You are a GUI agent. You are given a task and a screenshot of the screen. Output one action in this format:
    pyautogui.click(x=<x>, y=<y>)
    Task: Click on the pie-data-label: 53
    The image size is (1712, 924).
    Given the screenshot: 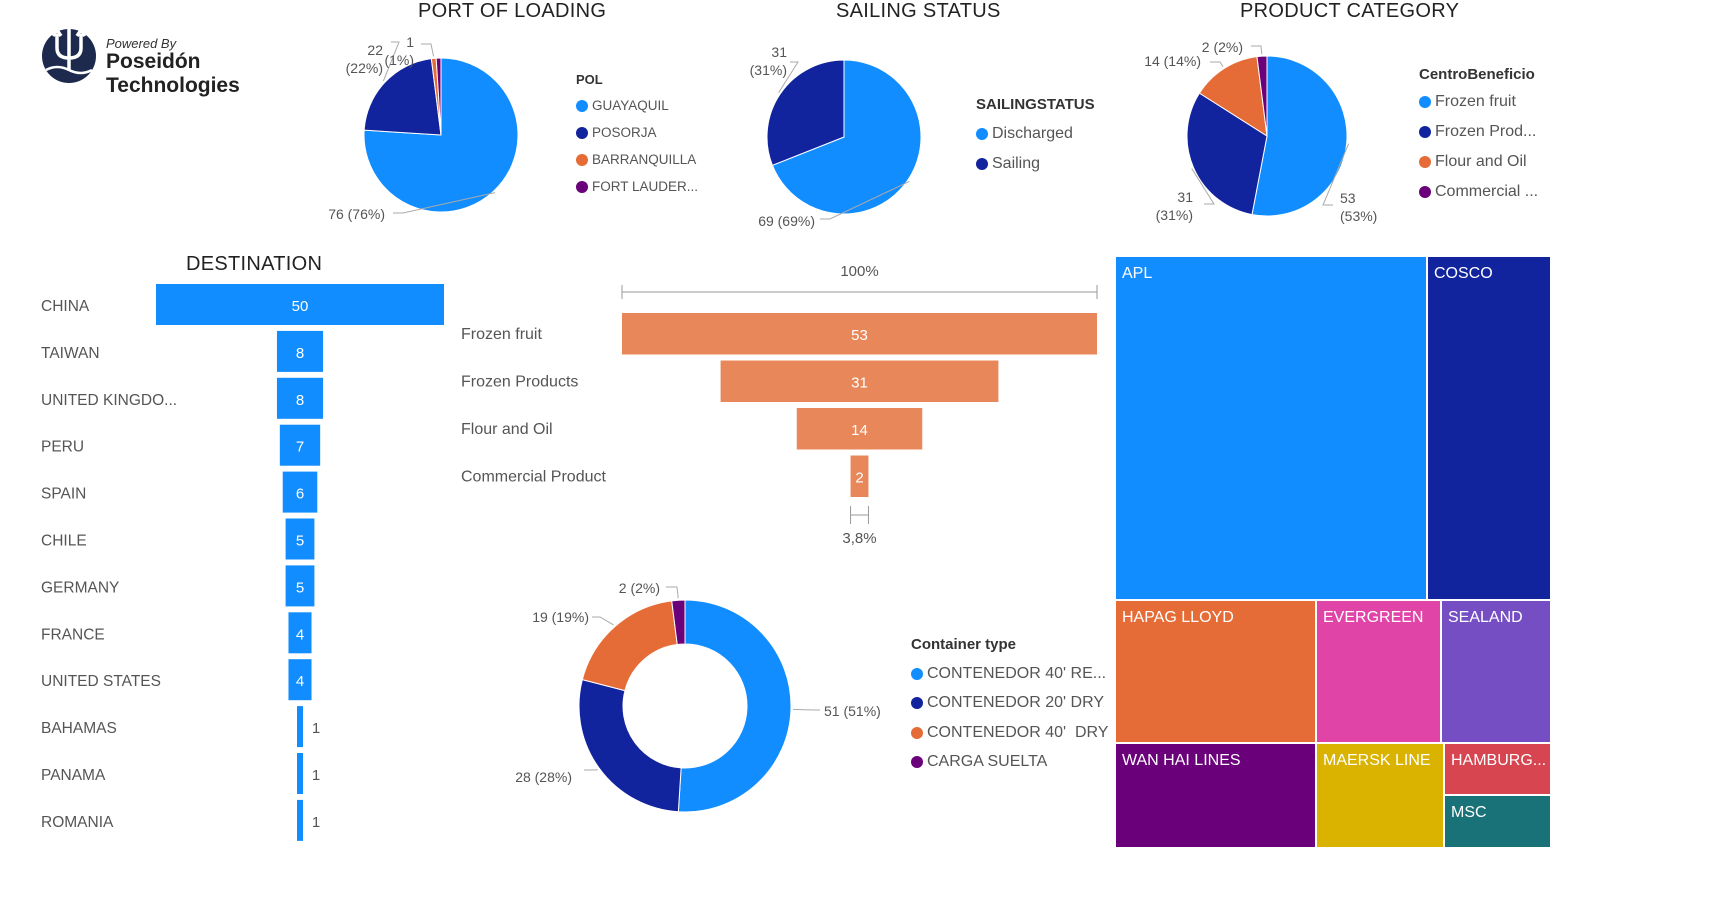 What is the action you would take?
    pyautogui.click(x=1348, y=198)
    